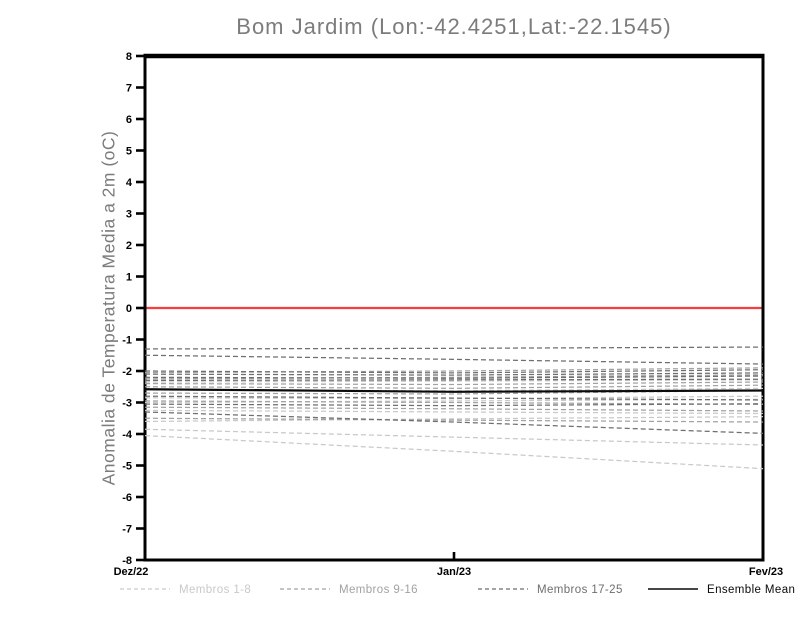  I want to click on legend-label: Membros 9-16, so click(378, 590).